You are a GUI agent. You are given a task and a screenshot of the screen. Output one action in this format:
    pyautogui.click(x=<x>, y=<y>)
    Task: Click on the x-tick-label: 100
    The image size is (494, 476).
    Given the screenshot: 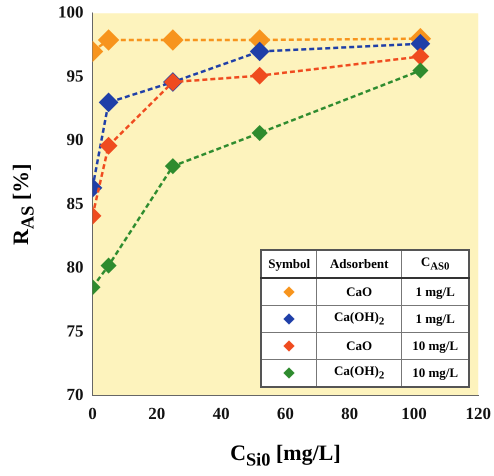 What is the action you would take?
    pyautogui.click(x=414, y=414)
    